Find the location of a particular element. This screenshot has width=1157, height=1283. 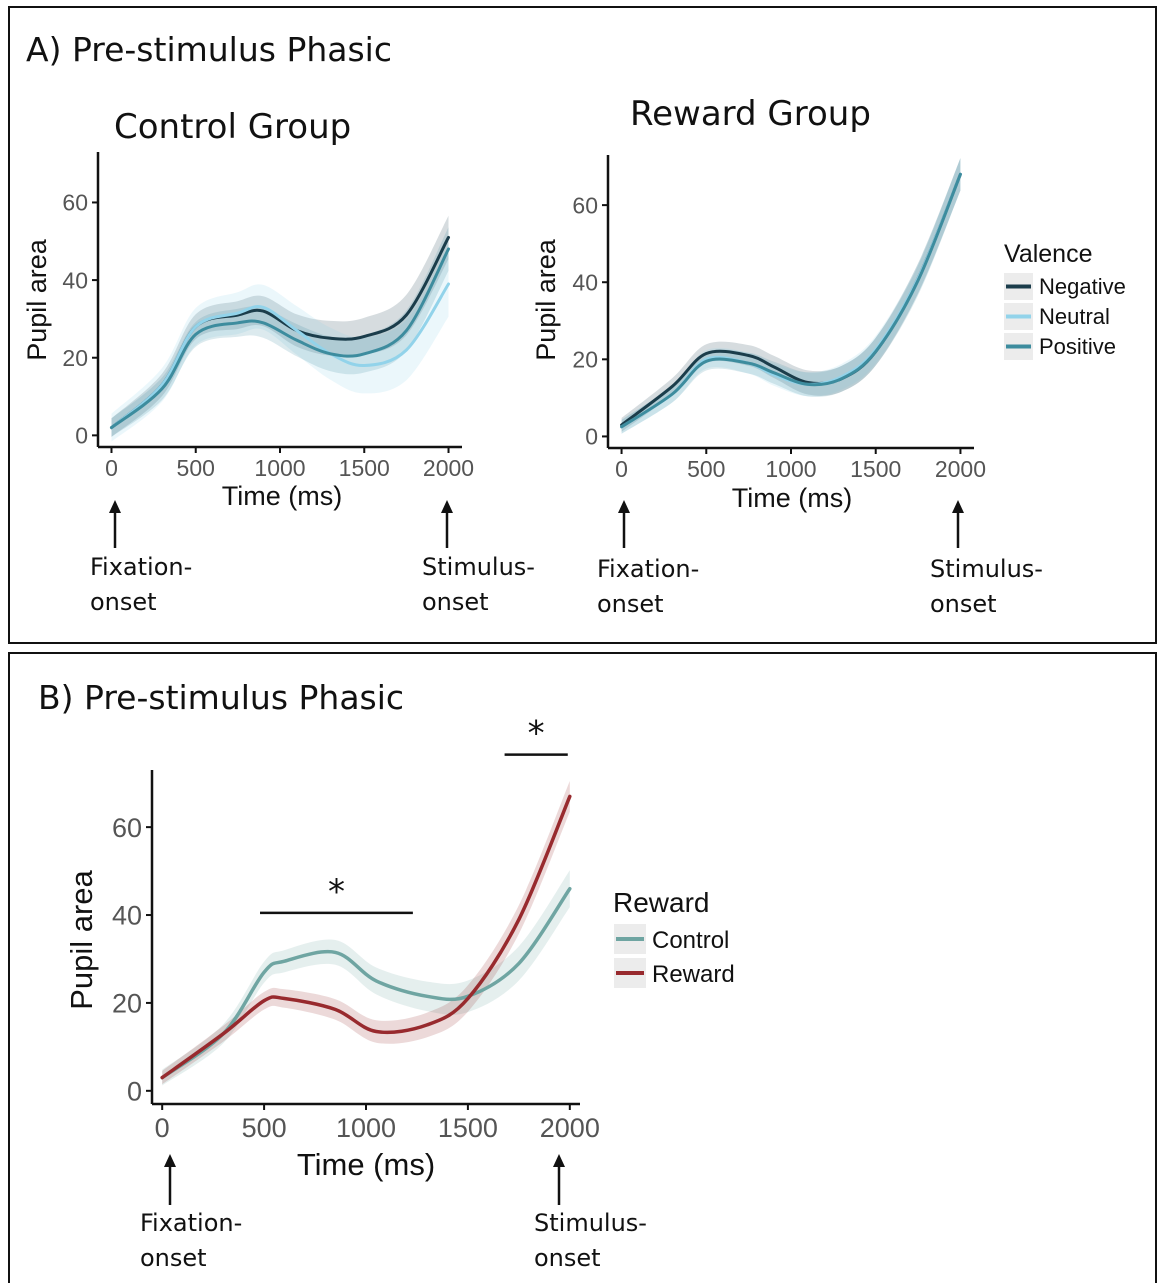

legend-item-neutral: Neutral is located at coordinates (1057, 316).